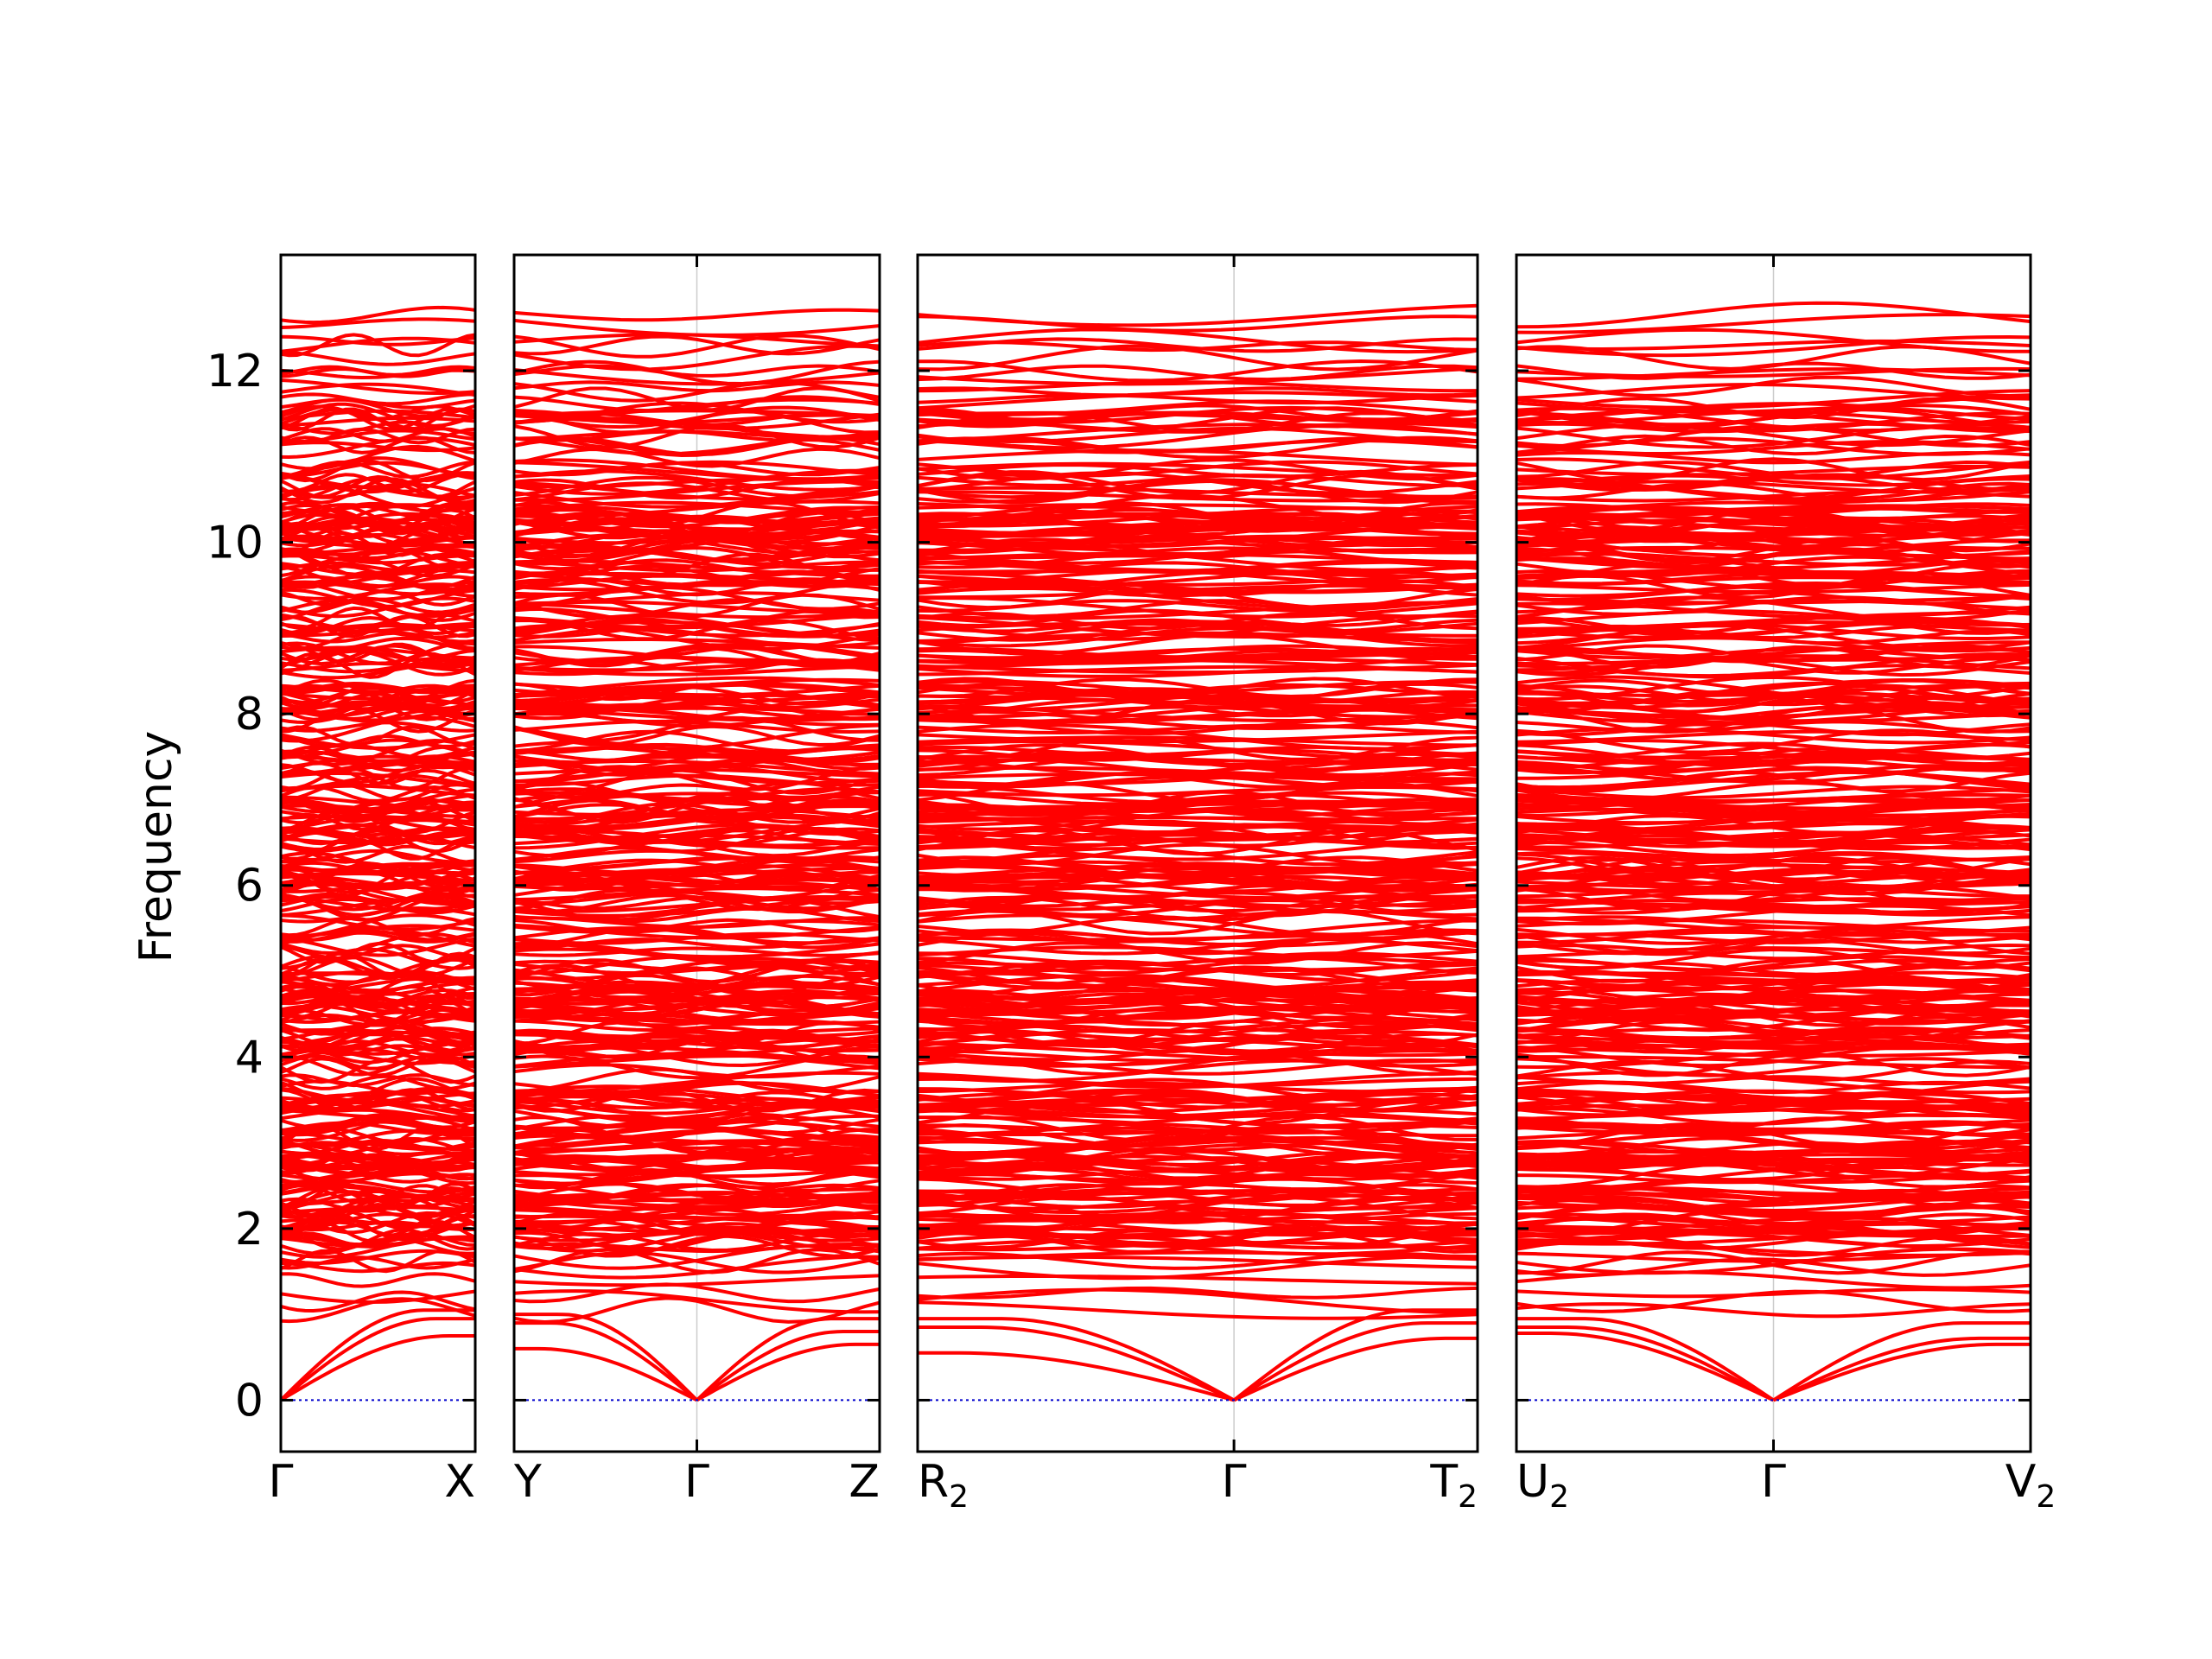 The image size is (2212, 1659). I want to click on x-tick-label: V2, so click(2030, 1485).